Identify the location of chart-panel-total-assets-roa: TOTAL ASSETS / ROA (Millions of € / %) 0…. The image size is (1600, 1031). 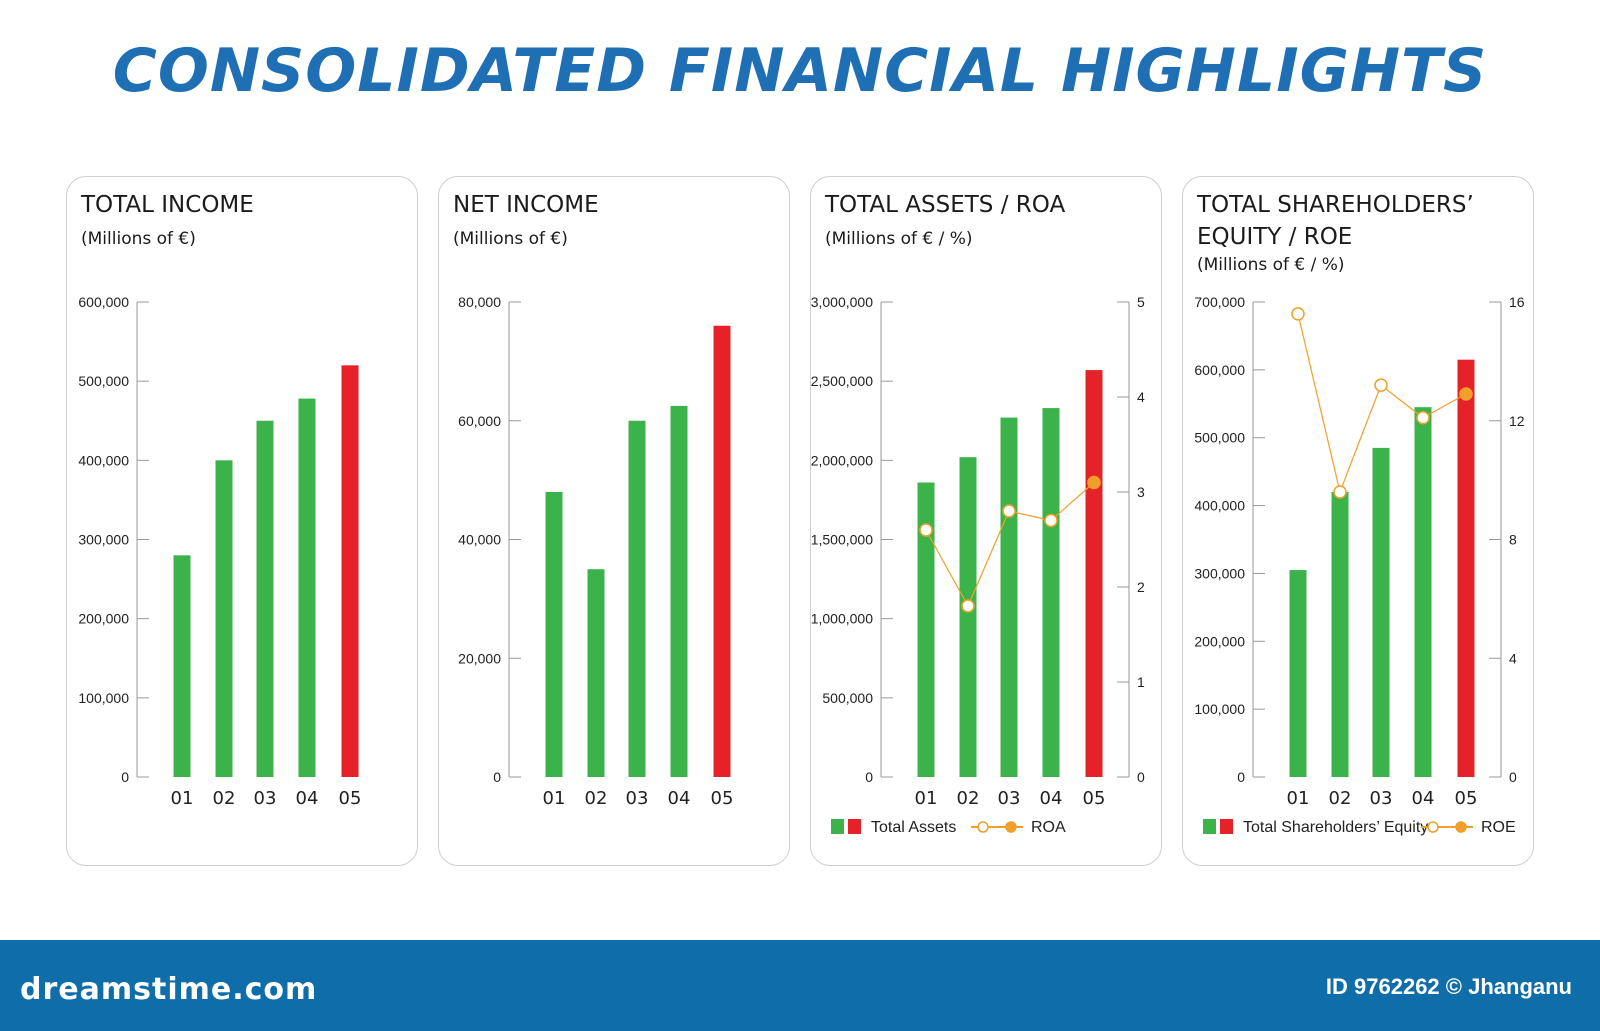
(986, 521).